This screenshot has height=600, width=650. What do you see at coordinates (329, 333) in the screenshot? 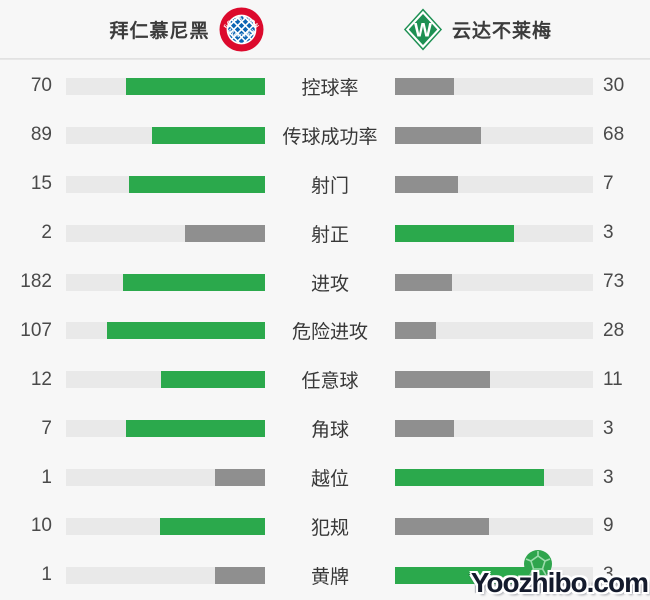
I see `stat-label: 危险进攻` at bounding box center [329, 333].